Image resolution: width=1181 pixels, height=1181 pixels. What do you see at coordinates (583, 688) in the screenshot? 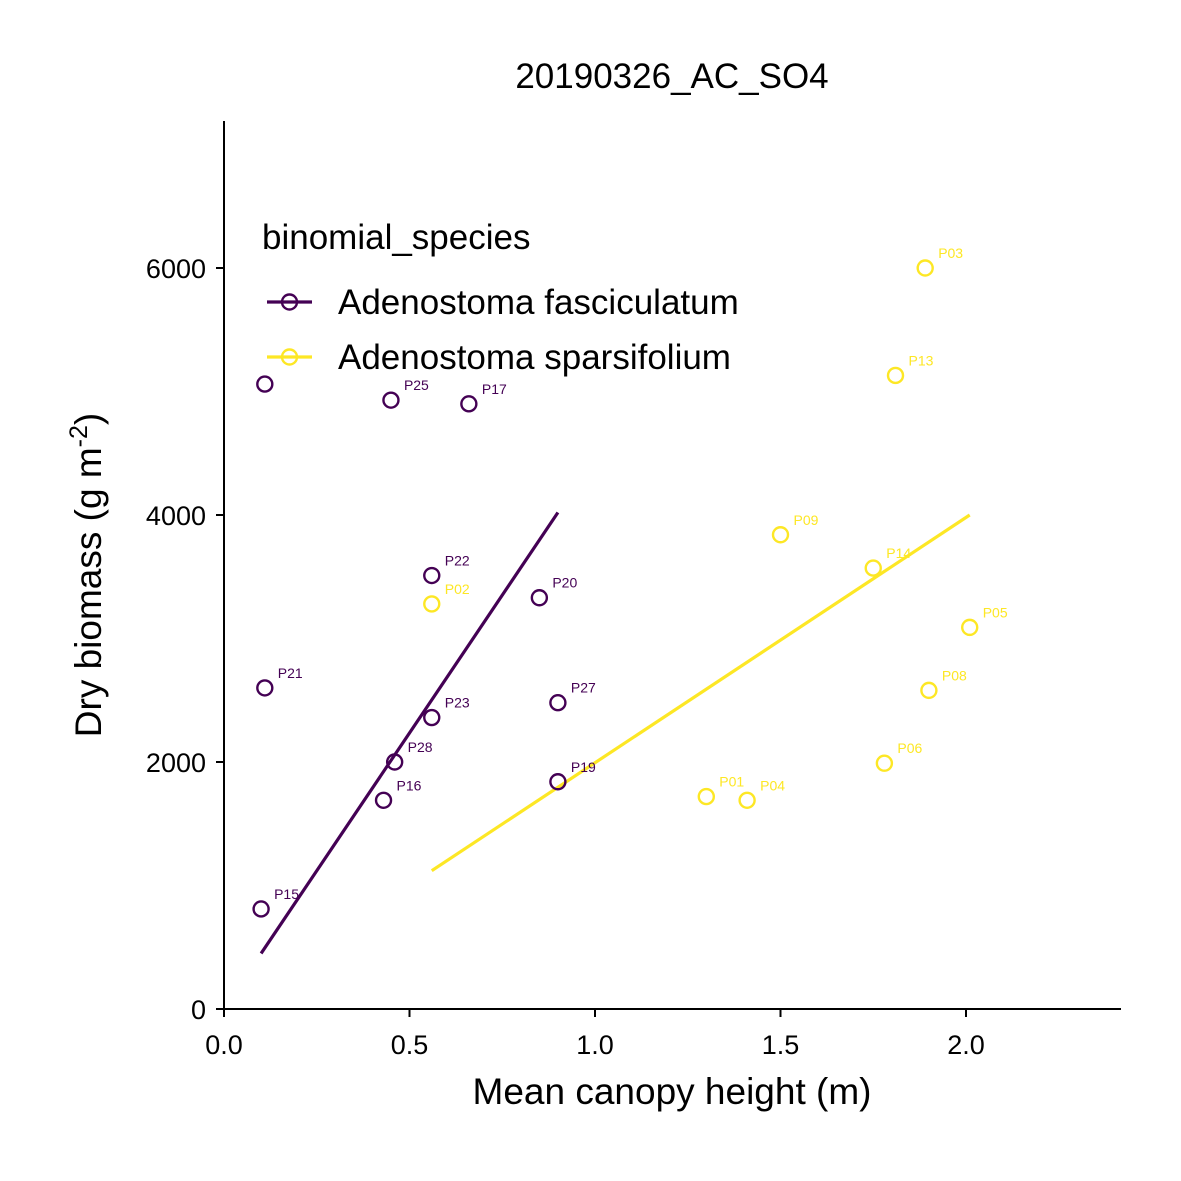
I see `point-label: P27` at bounding box center [583, 688].